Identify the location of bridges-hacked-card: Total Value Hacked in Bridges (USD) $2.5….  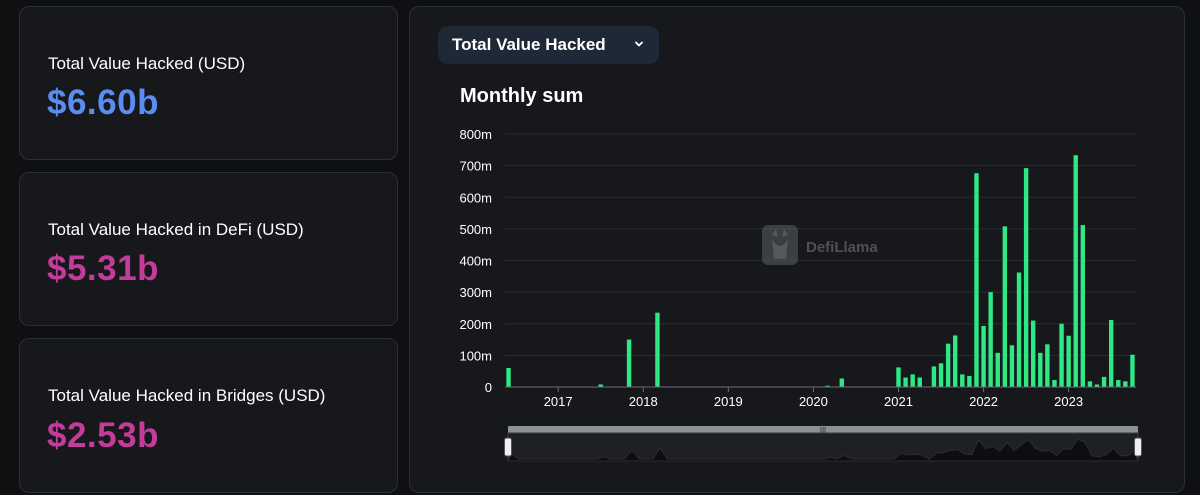
(208, 415).